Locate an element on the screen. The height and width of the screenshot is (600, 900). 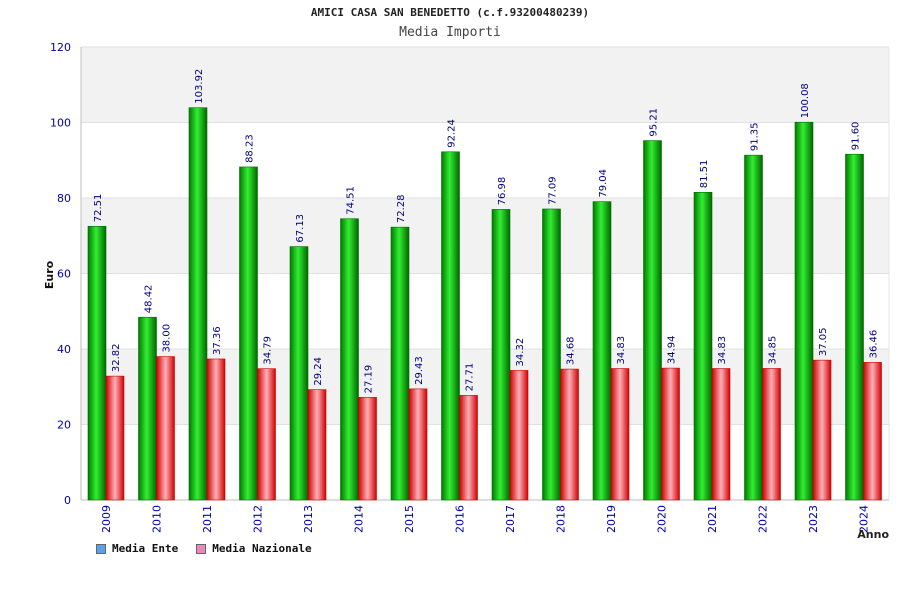
x-tick-label: 2020 is located at coordinates (662, 519).